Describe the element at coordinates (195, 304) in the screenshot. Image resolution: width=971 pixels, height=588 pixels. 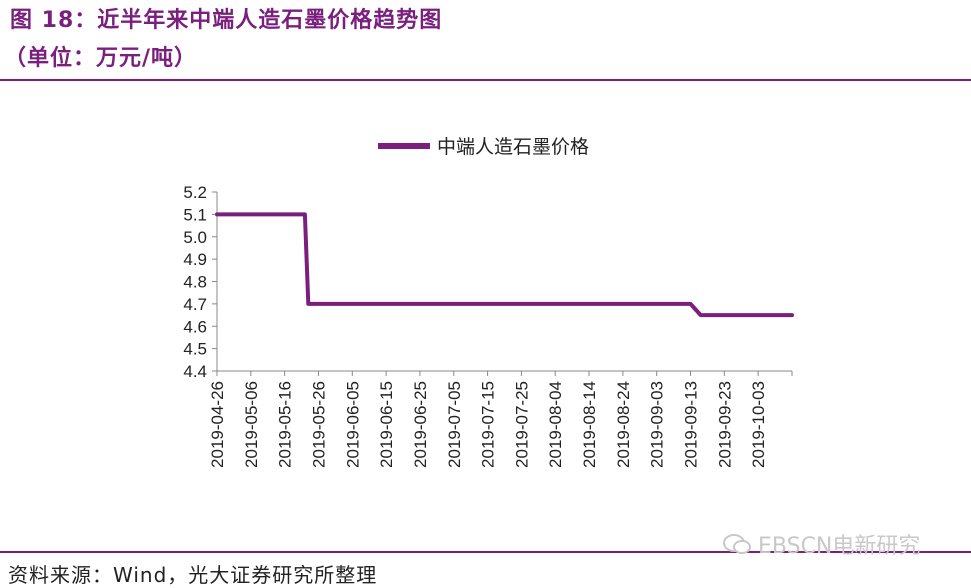
I see `y-tick-label: 4.7` at that location.